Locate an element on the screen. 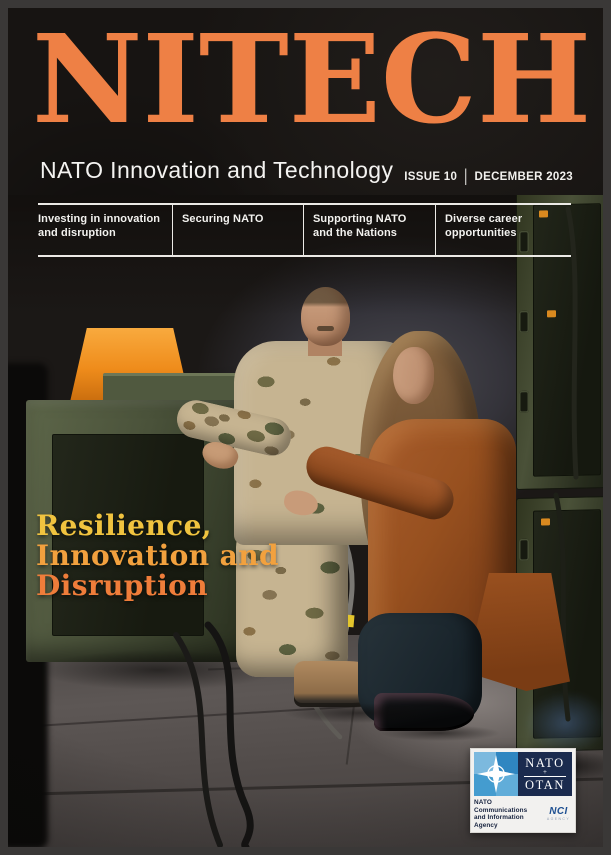  topic-line: opportunities is located at coordinates (481, 233).